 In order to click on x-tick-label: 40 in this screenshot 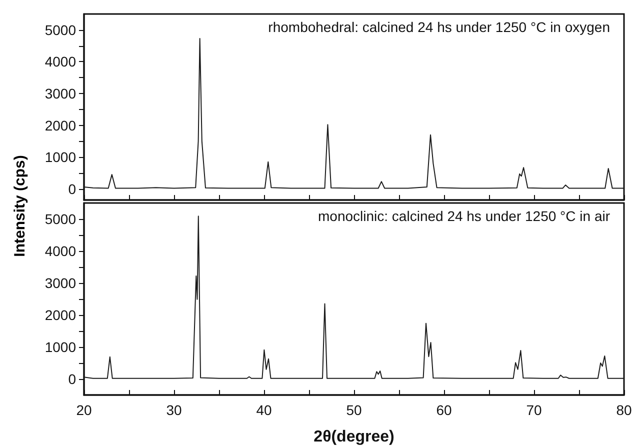, I will do `click(264, 410)`.